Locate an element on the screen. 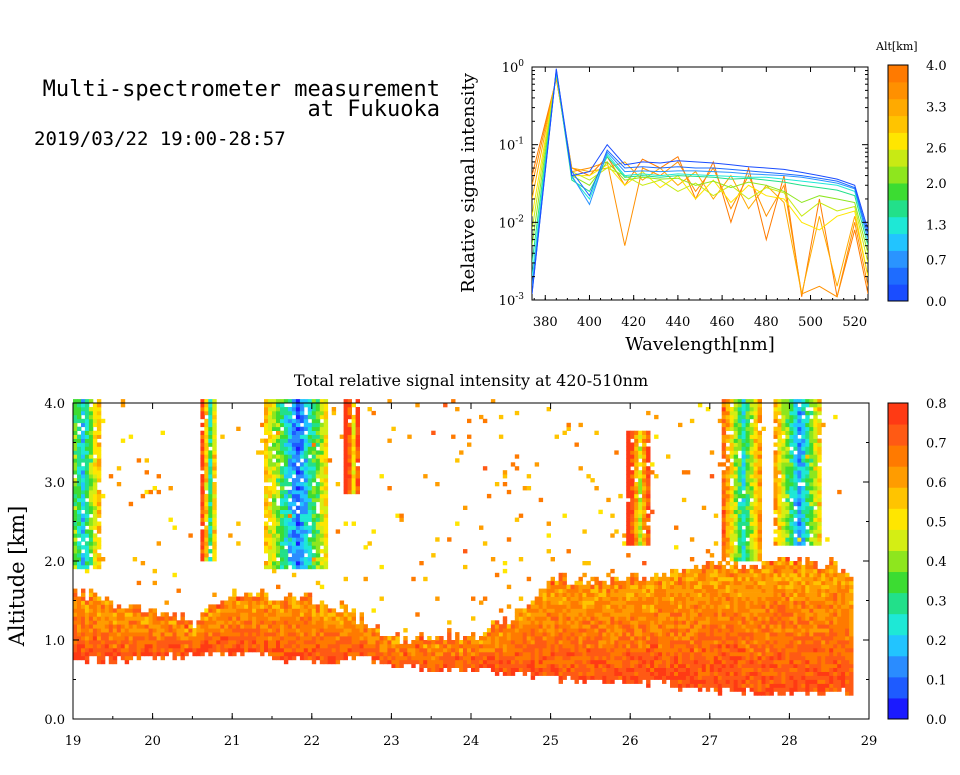  spectrum-y-label: Relative signal intensity is located at coordinates (468, 182).